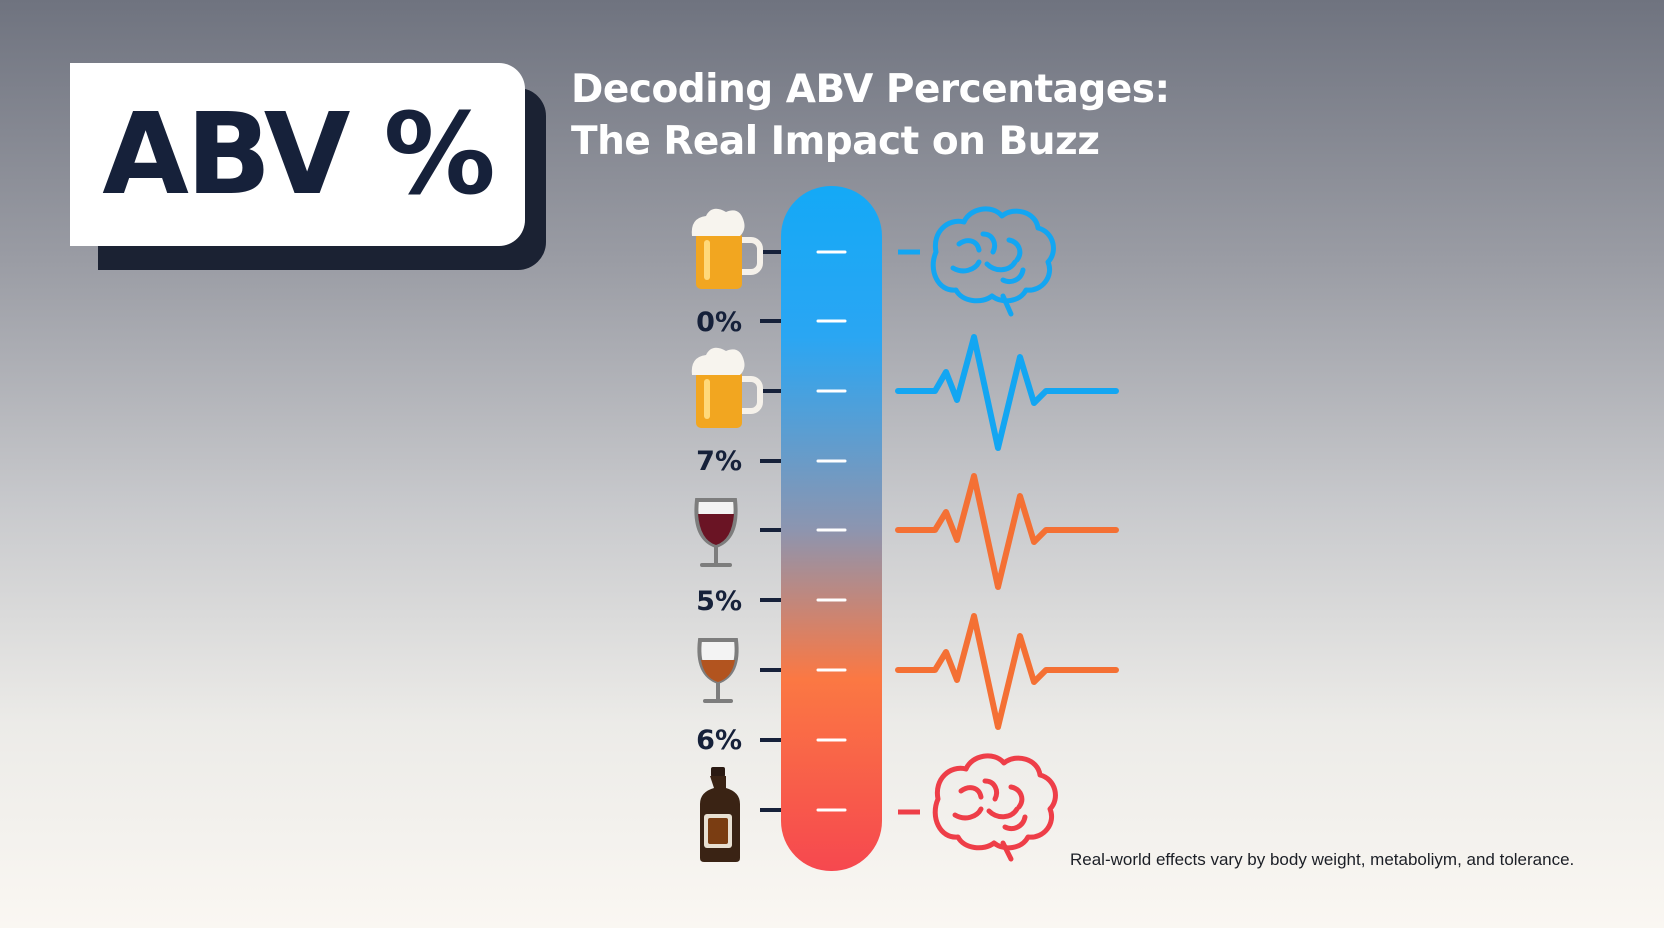 The height and width of the screenshot is (928, 1664). I want to click on title-line-2: The Real Impact on Buzz, so click(835, 141).